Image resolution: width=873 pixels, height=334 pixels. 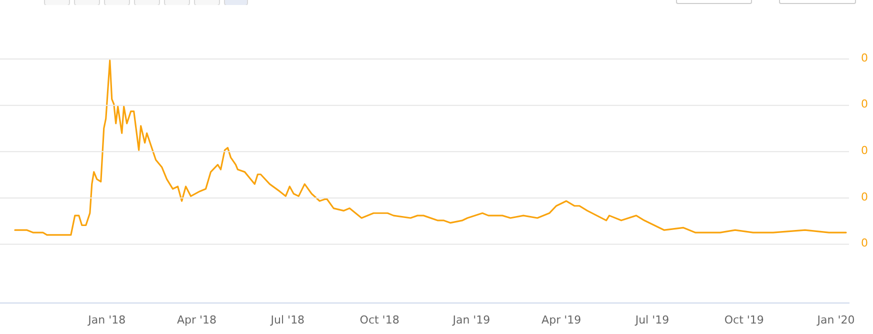 What do you see at coordinates (562, 319) in the screenshot?
I see `x-tick-label: Apr '19` at bounding box center [562, 319].